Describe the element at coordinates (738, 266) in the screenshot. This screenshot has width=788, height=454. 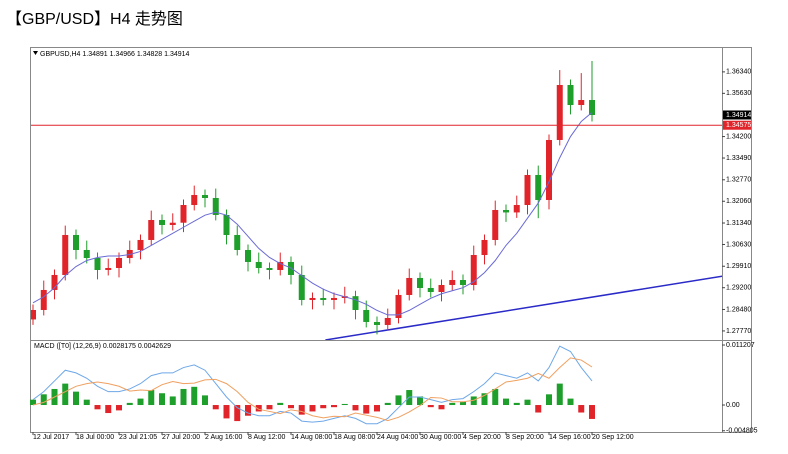
I see `y-tick-label: 1.29910` at that location.